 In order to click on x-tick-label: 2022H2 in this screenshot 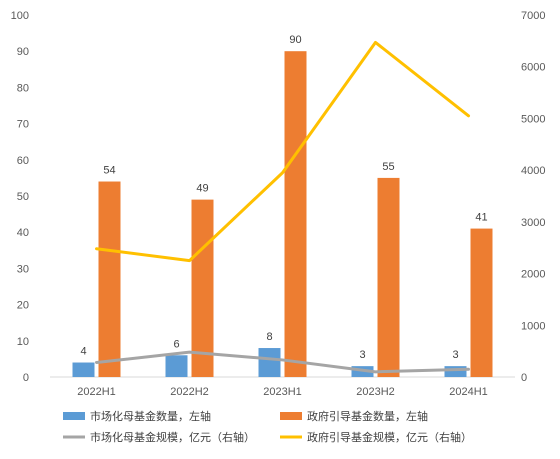, I will do `click(189, 392)`.